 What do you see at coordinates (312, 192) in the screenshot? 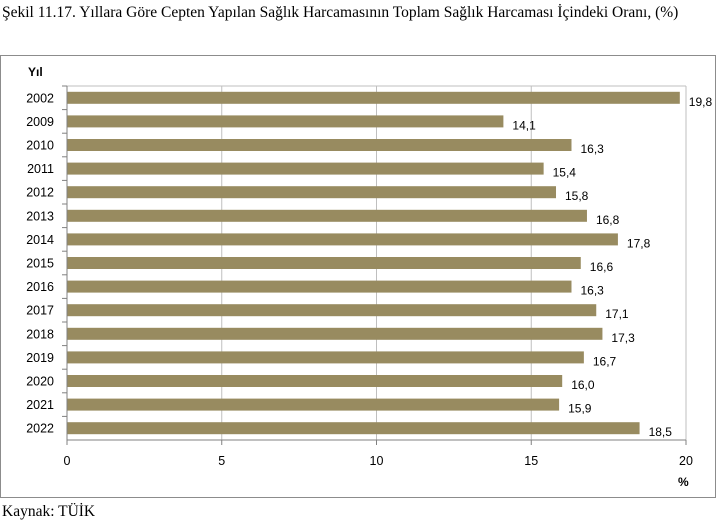
I see `bar-2012` at bounding box center [312, 192].